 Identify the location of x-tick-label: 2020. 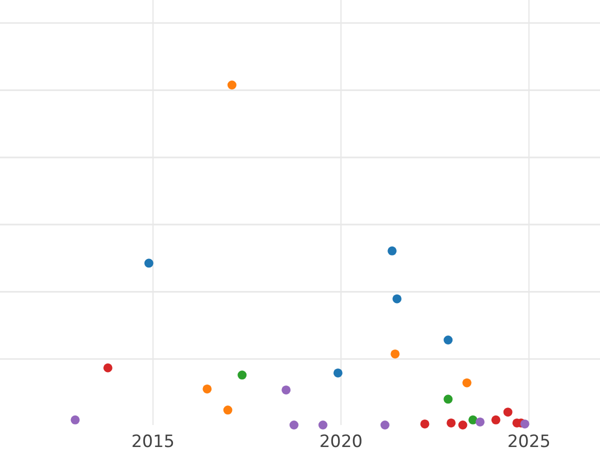
(341, 441).